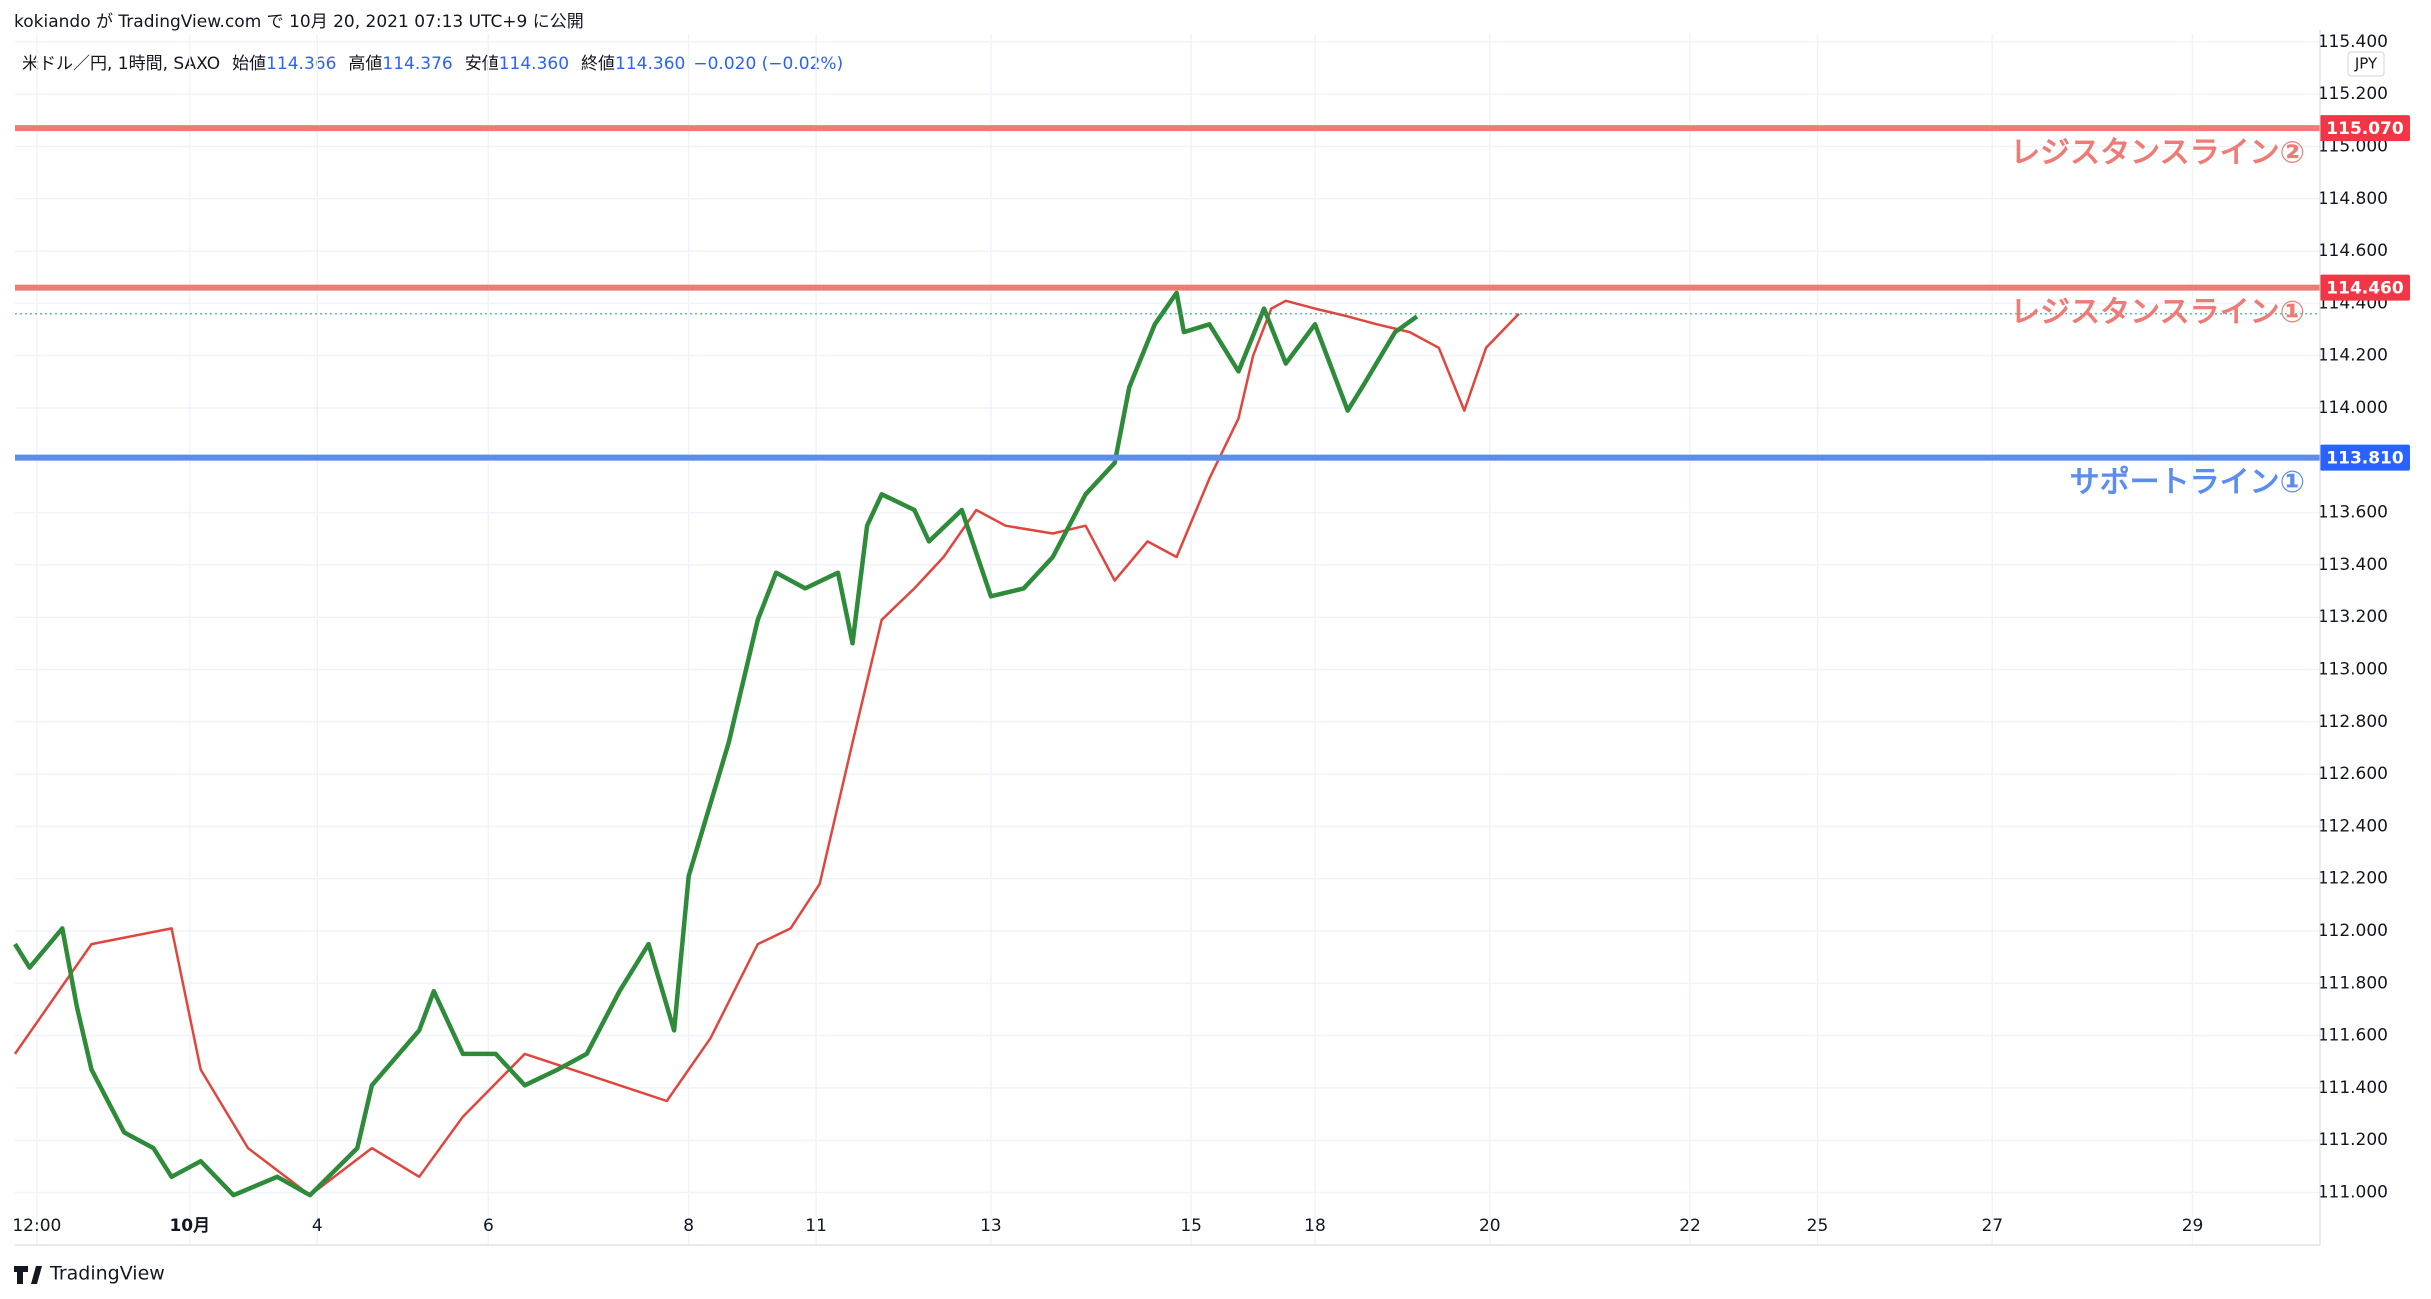 The image size is (2431, 1299). I want to click on y-tick-label: 112.000, so click(2353, 931).